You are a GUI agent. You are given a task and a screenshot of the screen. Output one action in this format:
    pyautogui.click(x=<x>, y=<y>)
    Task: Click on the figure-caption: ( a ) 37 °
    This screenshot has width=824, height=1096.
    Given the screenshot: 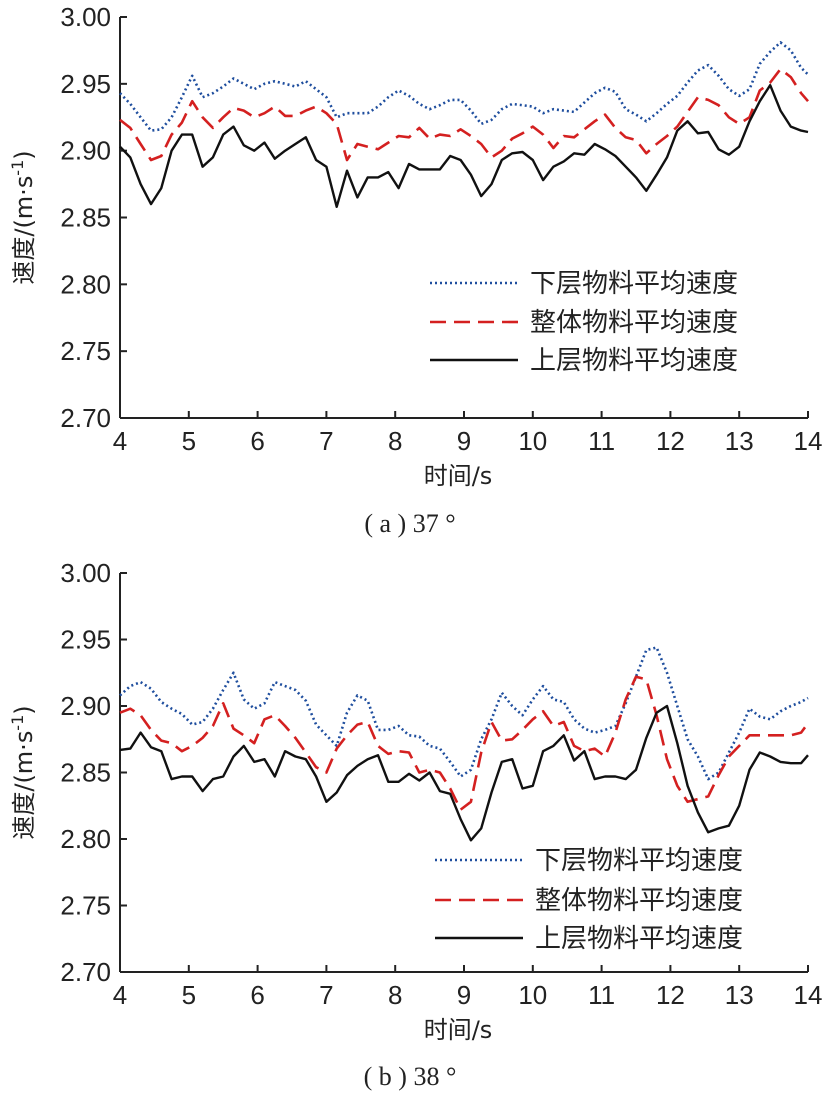 What is the action you would take?
    pyautogui.click(x=409, y=523)
    